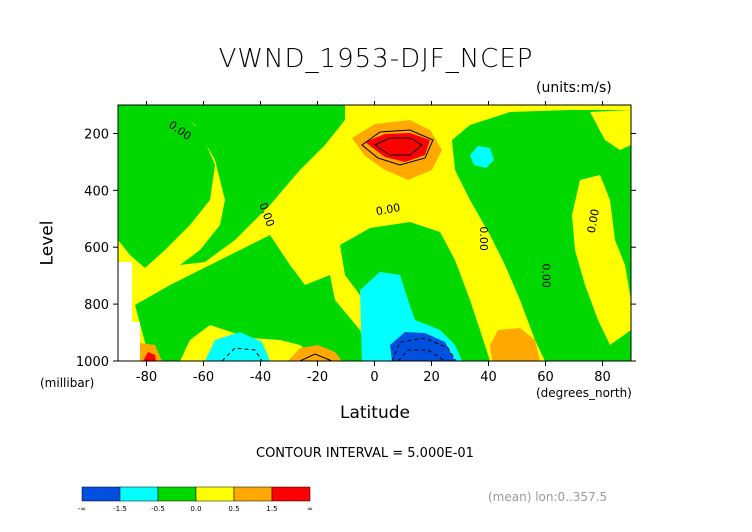 This screenshot has height=532, width=752. Describe the element at coordinates (545, 377) in the screenshot. I see `x-tick-label: 60` at that location.